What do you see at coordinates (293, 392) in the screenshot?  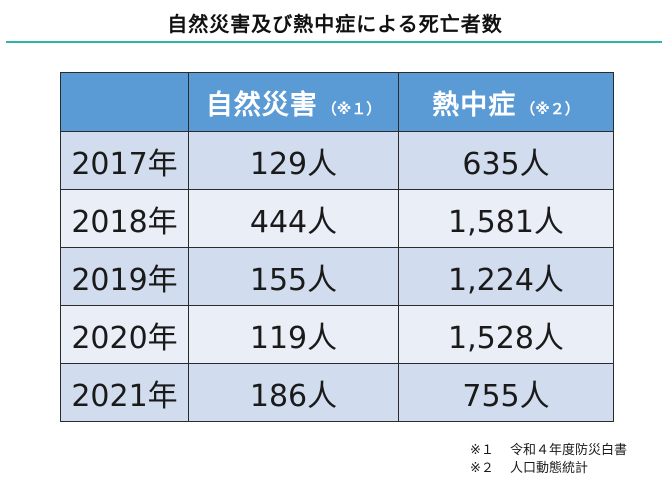 I see `disaster-deaths-cell: 186人` at bounding box center [293, 392].